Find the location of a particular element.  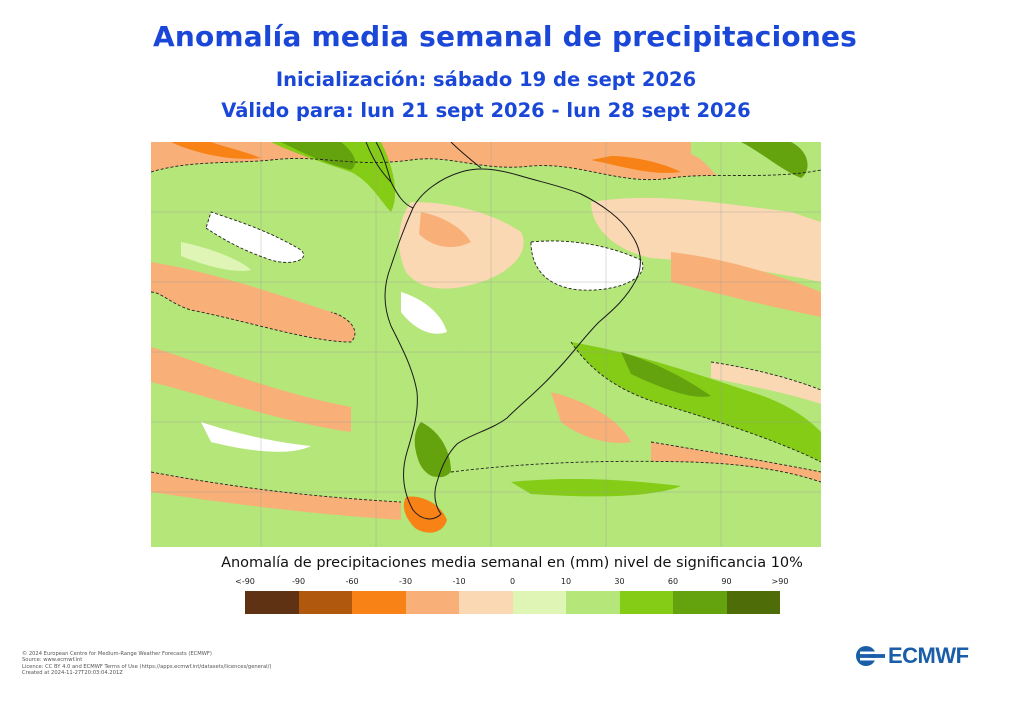

legend-colorbar is located at coordinates (512, 602).